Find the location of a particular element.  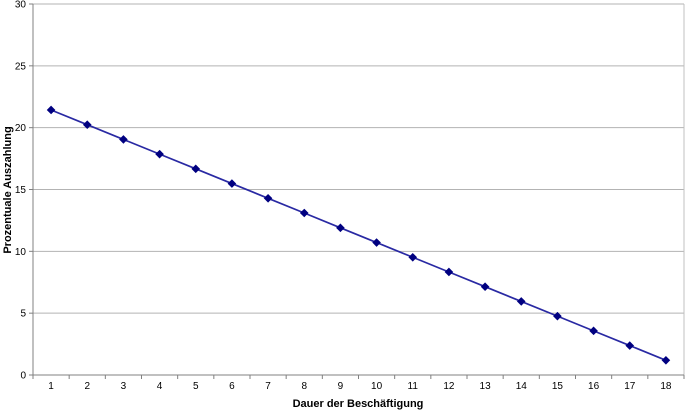

x-tick-label: 7 is located at coordinates (268, 386).